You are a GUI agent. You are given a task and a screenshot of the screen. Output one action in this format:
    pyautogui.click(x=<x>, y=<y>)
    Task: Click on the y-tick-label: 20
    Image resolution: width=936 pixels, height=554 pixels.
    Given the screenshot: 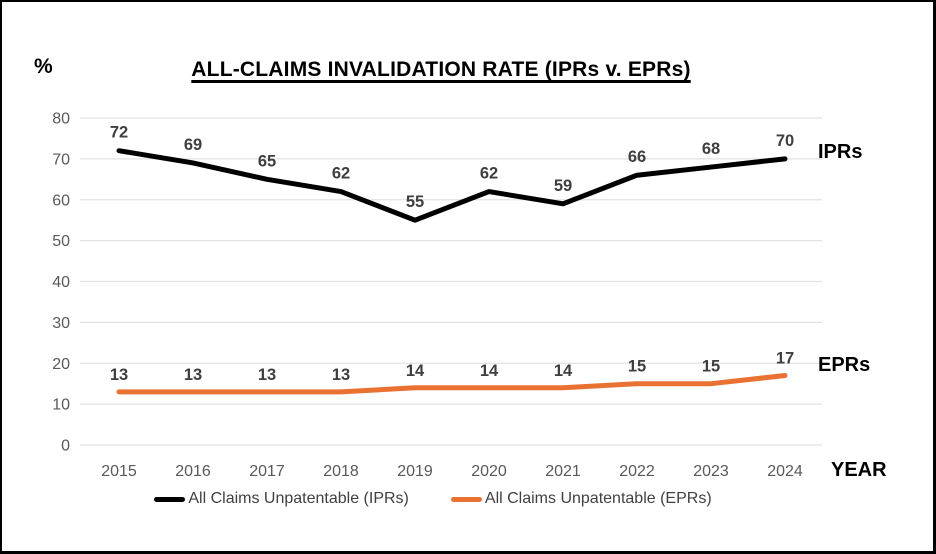 What is the action you would take?
    pyautogui.click(x=61, y=364)
    